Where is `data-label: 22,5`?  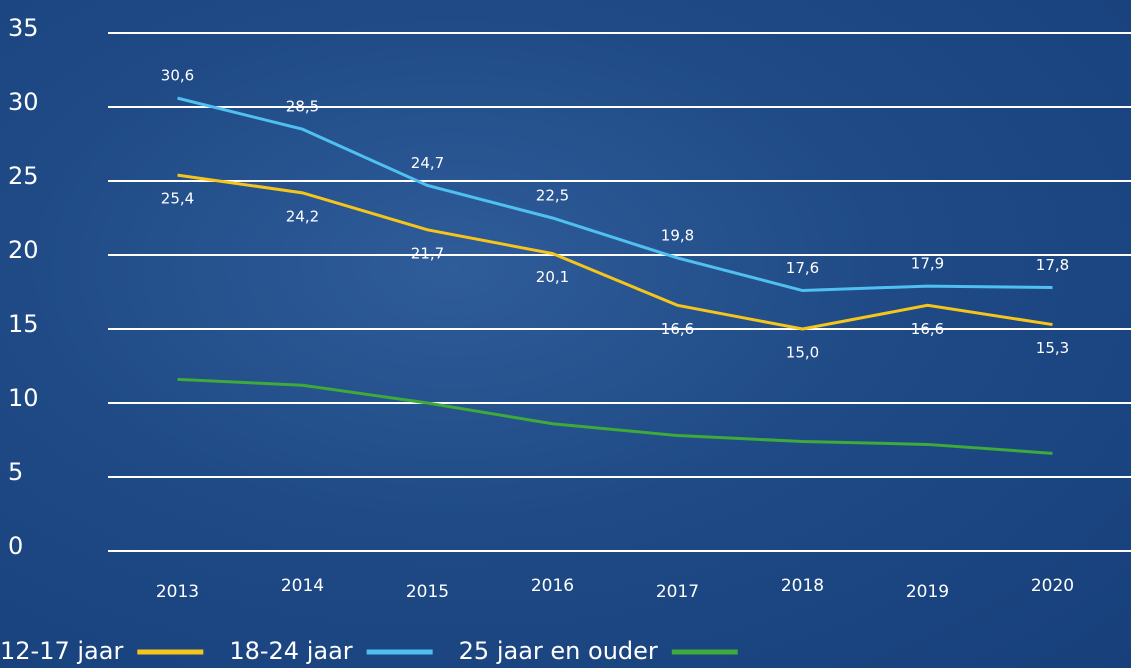
data-label: 22,5 is located at coordinates (552, 196).